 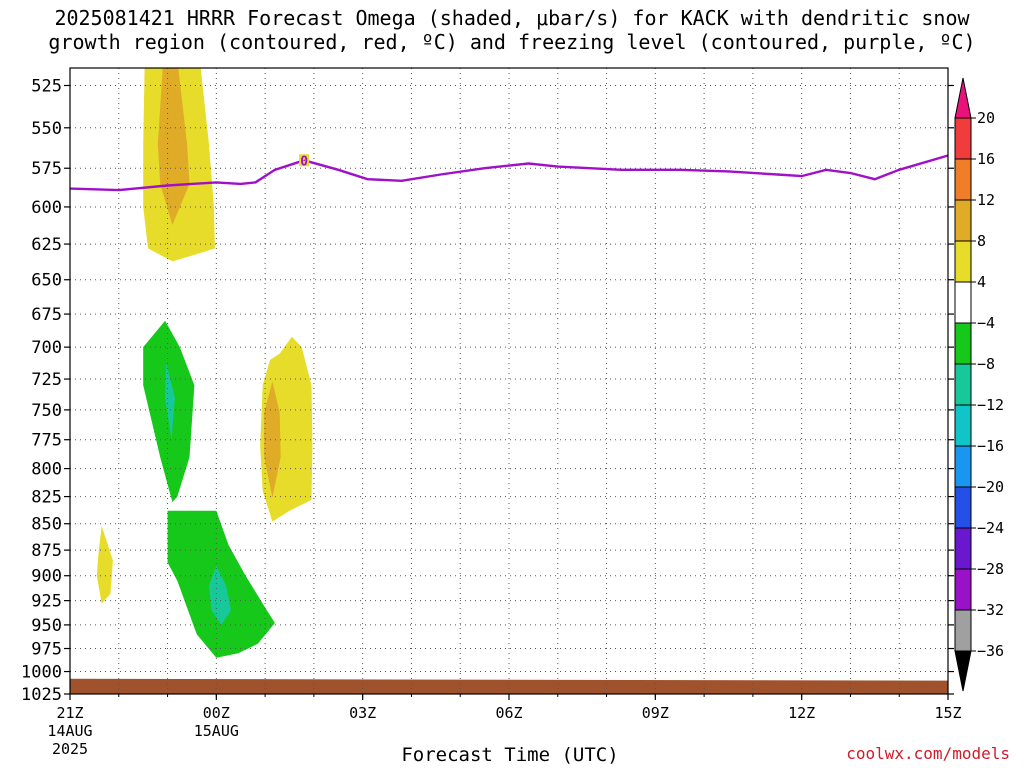 What do you see at coordinates (362, 713) in the screenshot?
I see `x-tick-label: 03Z` at bounding box center [362, 713].